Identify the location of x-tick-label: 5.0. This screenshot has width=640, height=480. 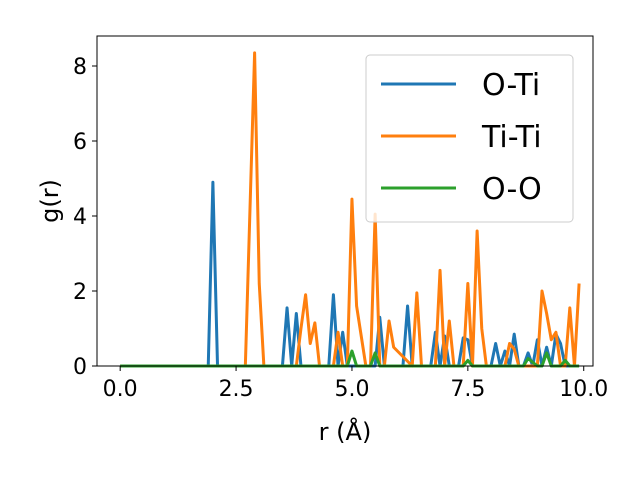
(351, 389).